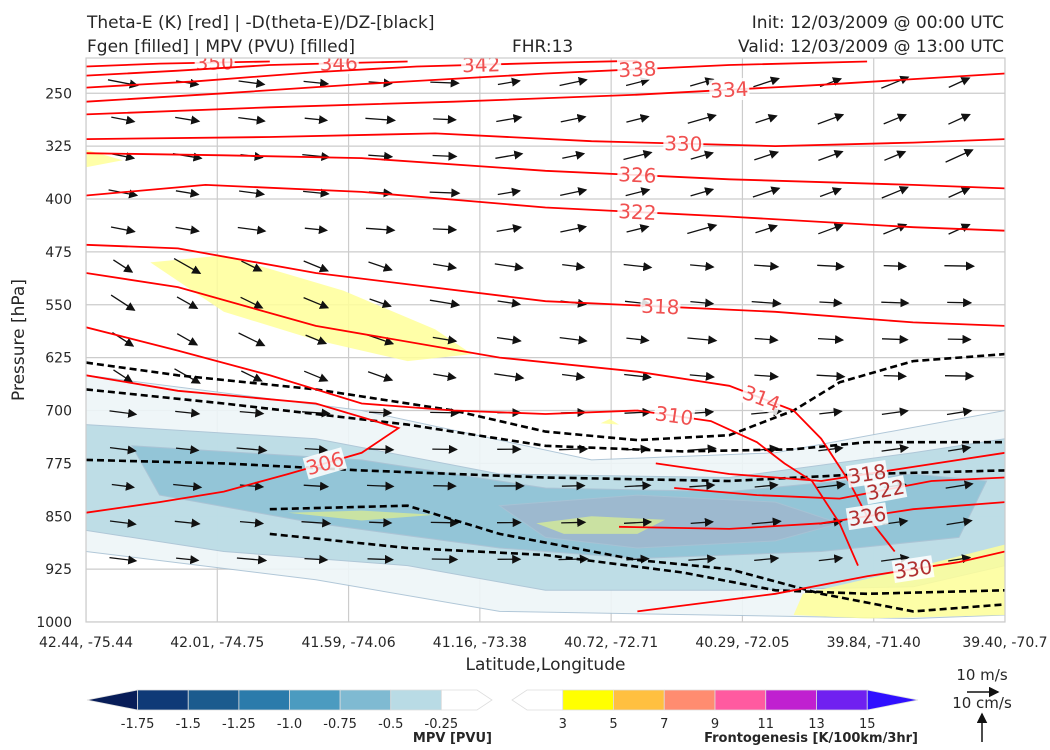 The width and height of the screenshot is (1050, 750). I want to click on y-tick-label: 925, so click(58, 570).